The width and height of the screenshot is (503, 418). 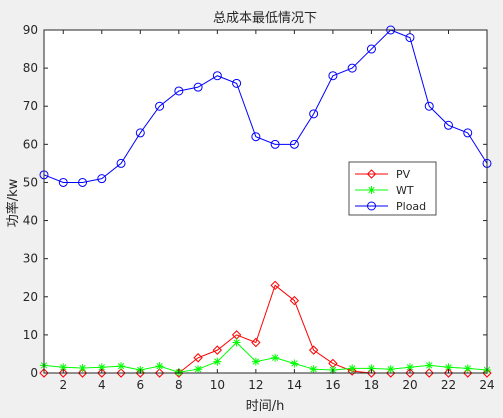 I want to click on y-tick-label-60: 60, so click(x=30, y=144).